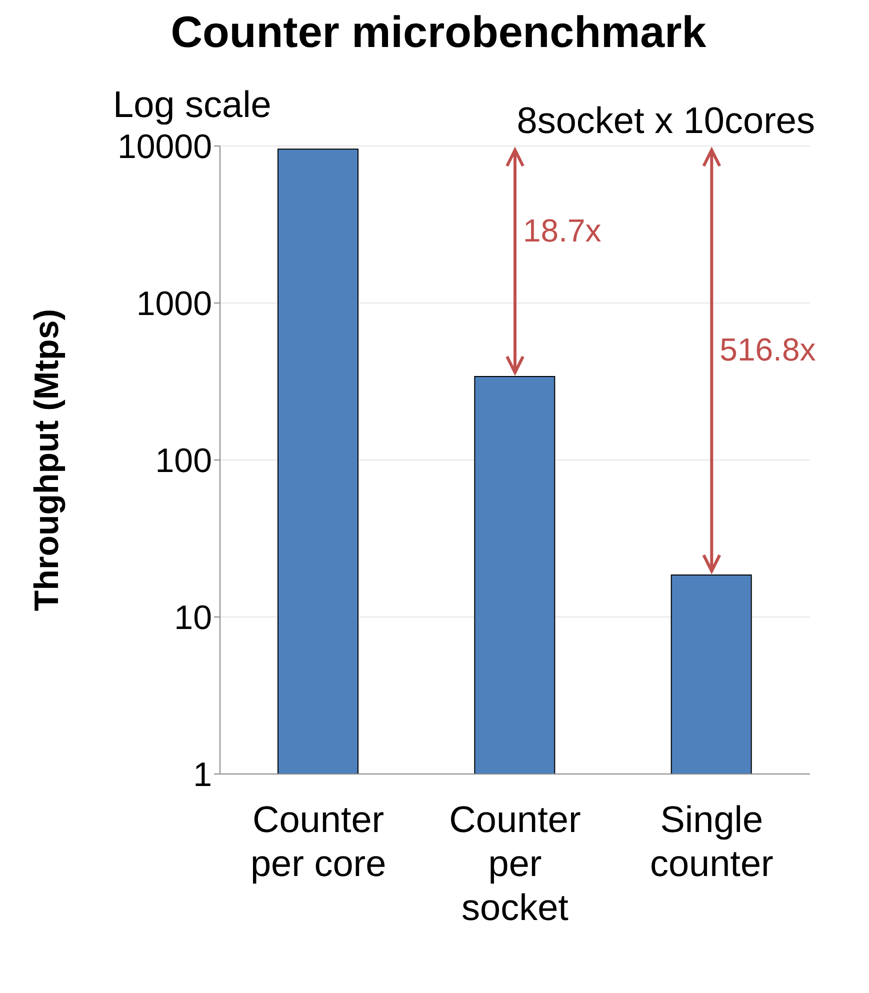  Describe the element at coordinates (712, 841) in the screenshot. I see `x-tick-label: Single counter` at that location.